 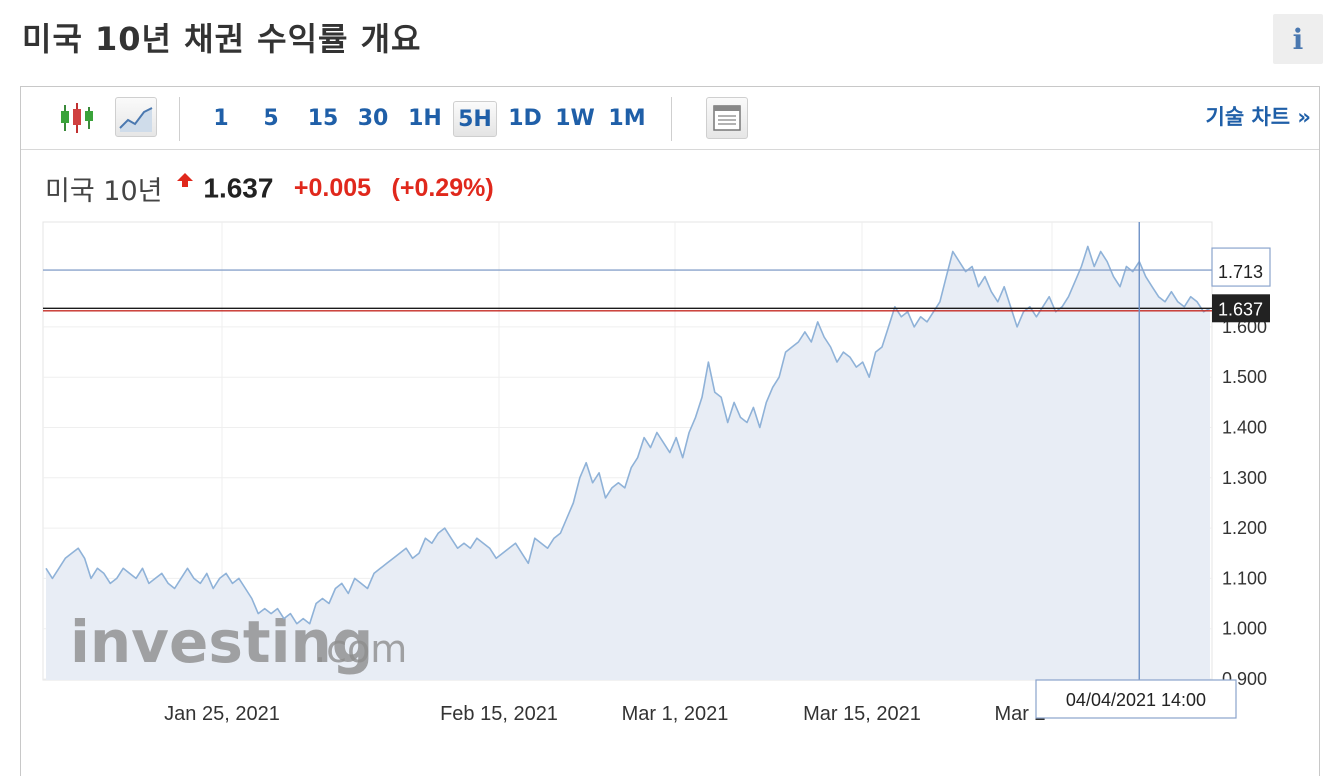 I want to click on price-change-percent: (+0.29%), so click(x=442, y=188).